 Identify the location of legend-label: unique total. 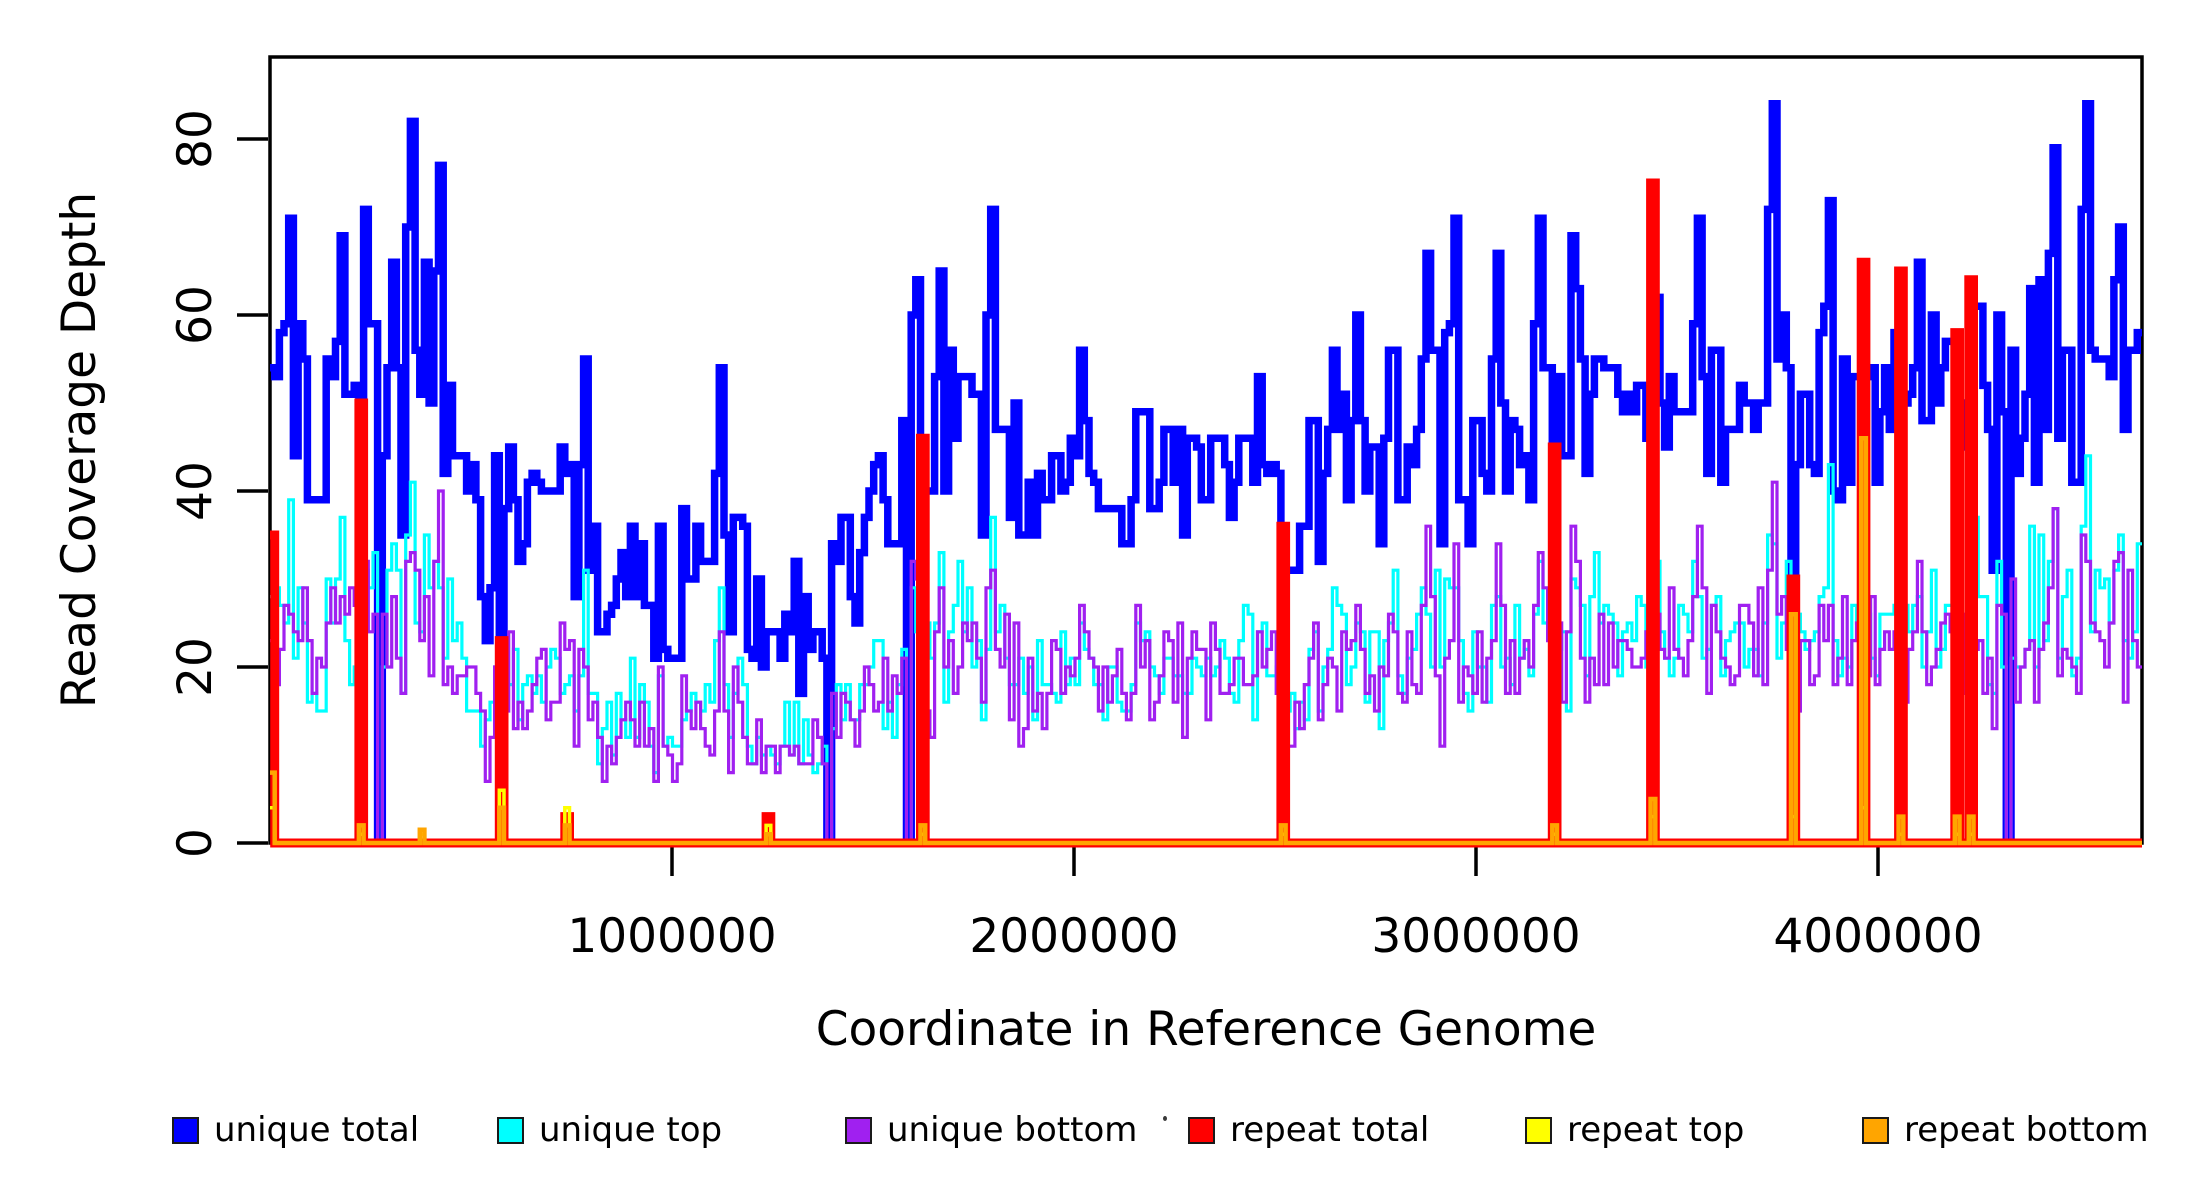
(317, 1130).